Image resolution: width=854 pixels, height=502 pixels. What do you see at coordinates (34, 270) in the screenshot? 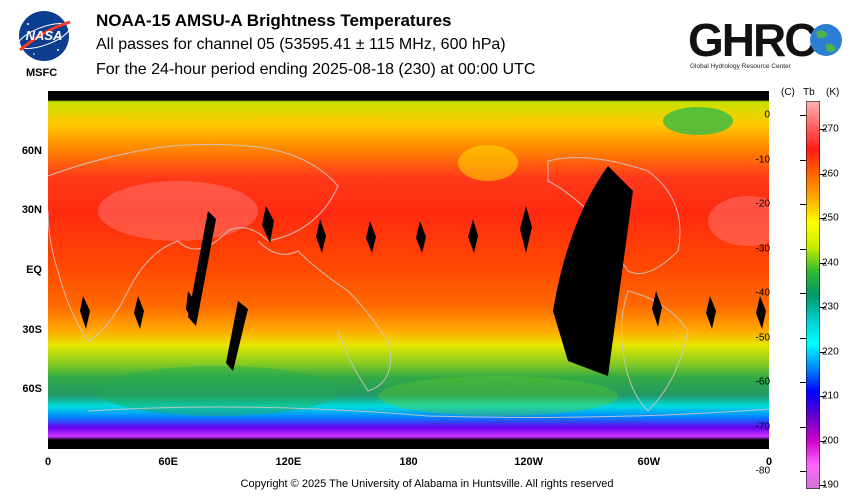
I see `latitude-label: EQ` at bounding box center [34, 270].